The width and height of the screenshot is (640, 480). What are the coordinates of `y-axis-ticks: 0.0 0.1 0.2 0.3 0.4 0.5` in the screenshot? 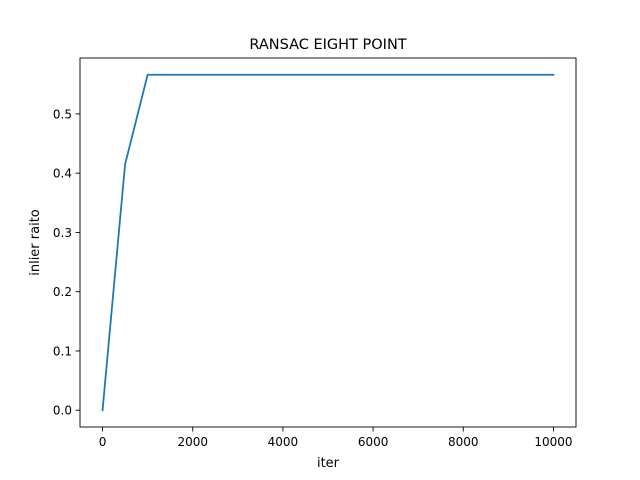 It's located at (66, 262).